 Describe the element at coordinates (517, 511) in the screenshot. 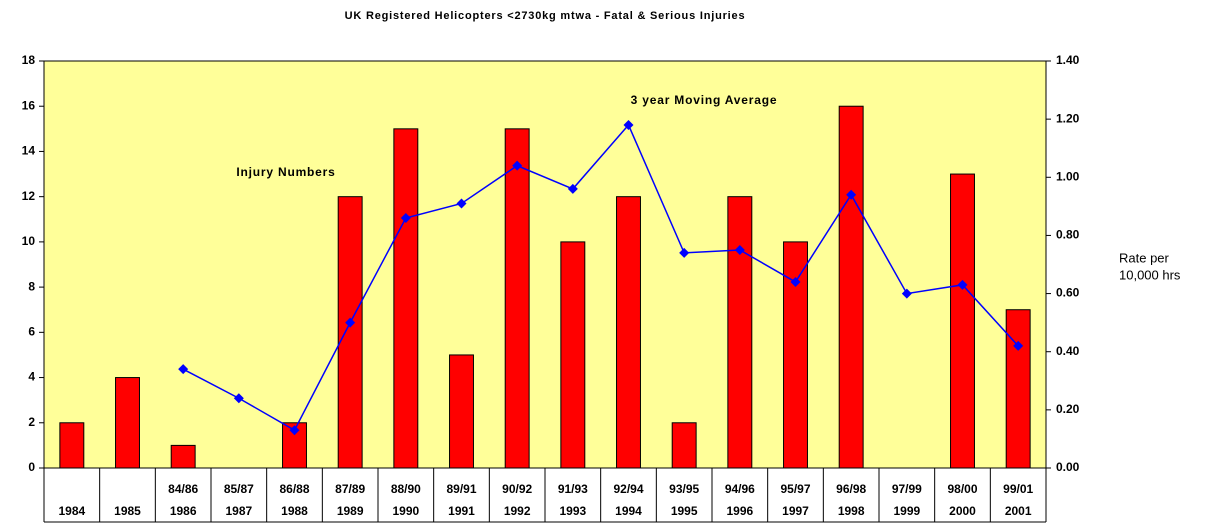

I see `x-tick-label: 1992` at that location.